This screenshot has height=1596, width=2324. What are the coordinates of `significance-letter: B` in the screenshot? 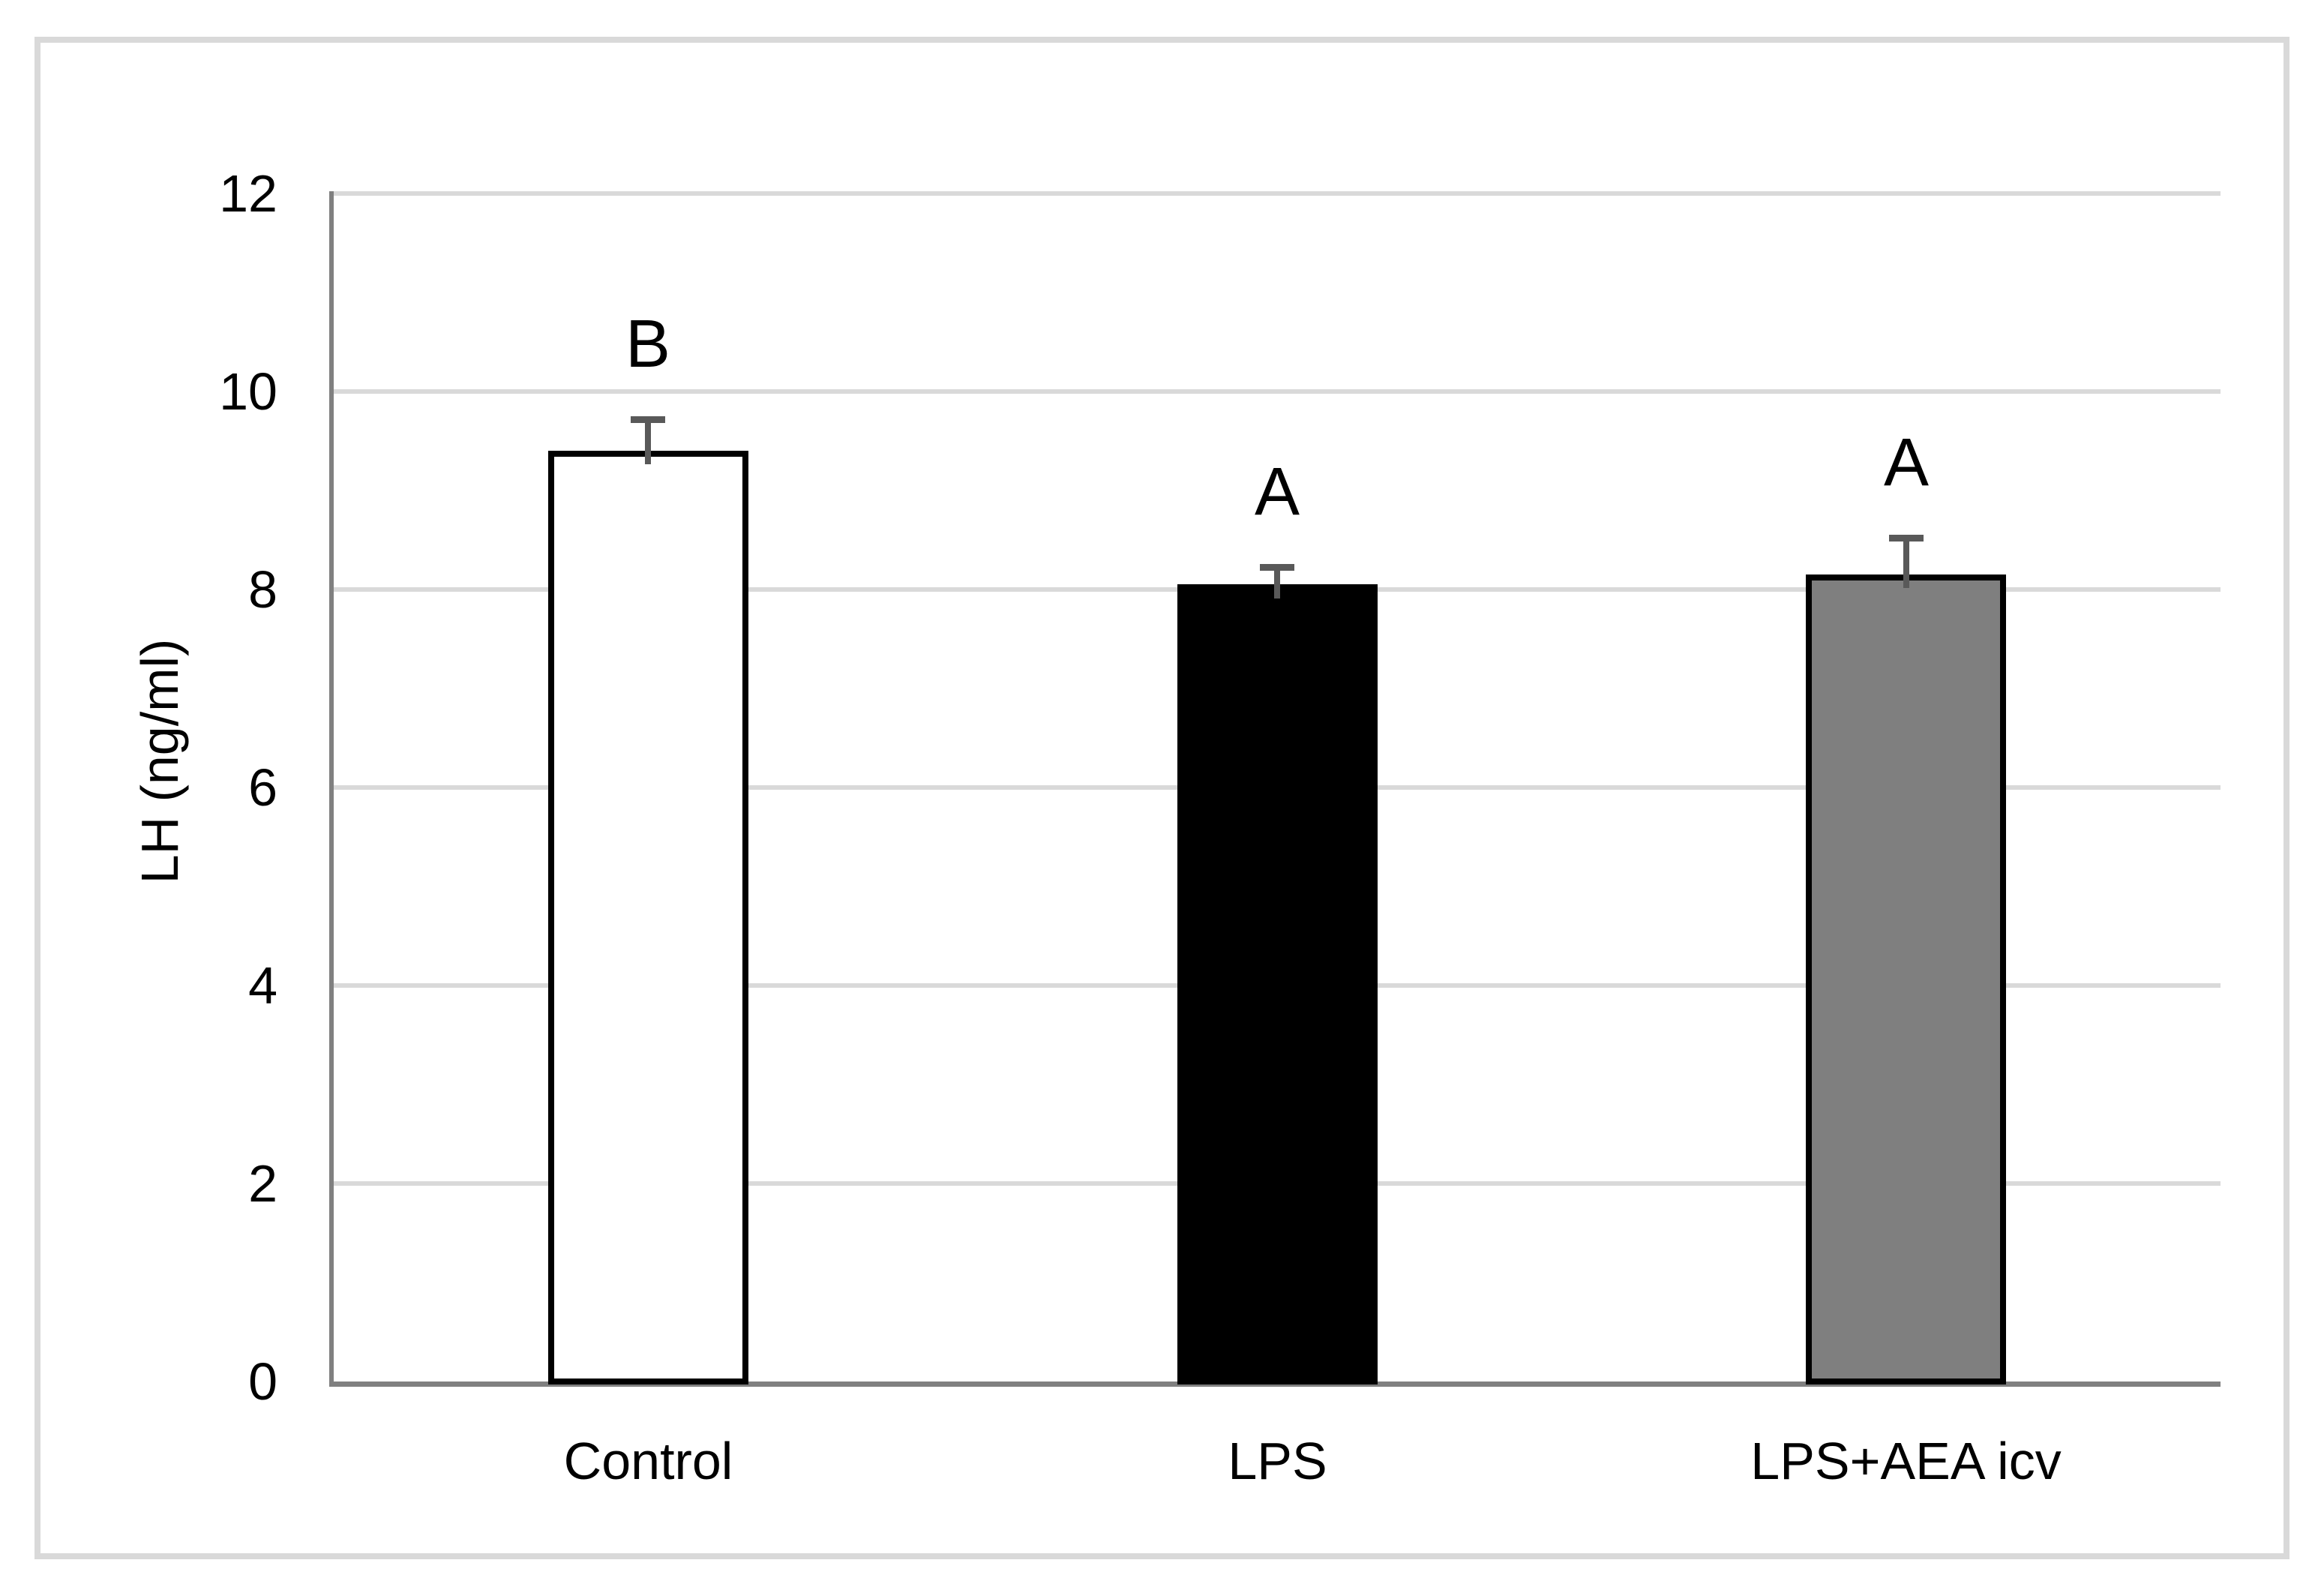 It's located at (648, 344).